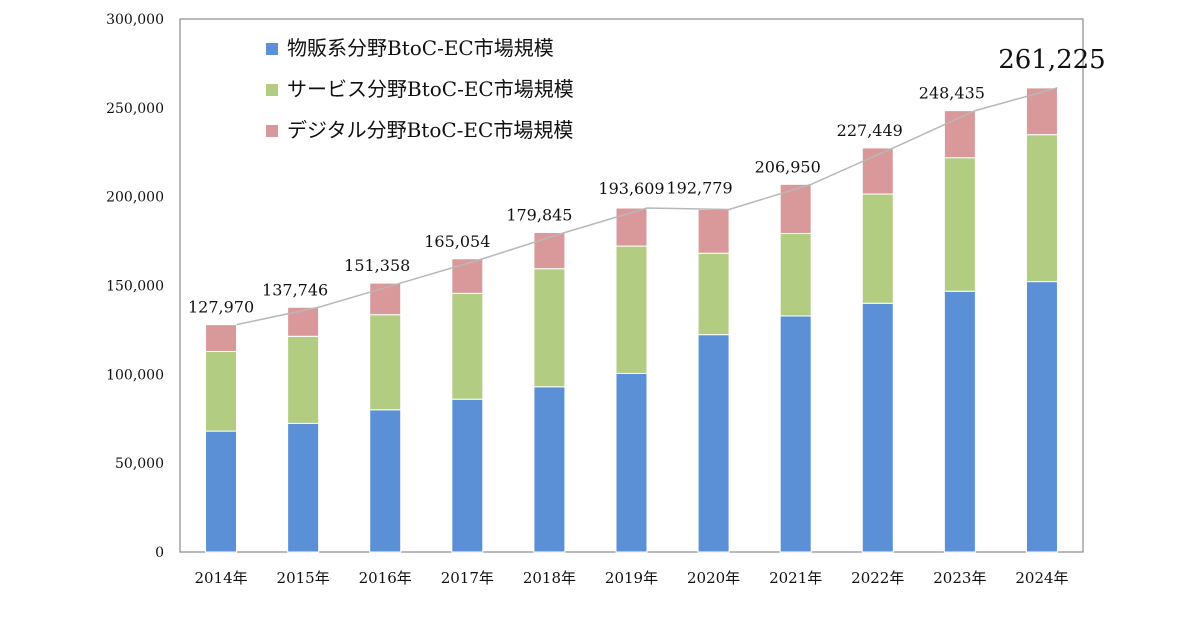 The image size is (1200, 630). What do you see at coordinates (220, 578) in the screenshot?
I see `x-tick-label: 2014年` at bounding box center [220, 578].